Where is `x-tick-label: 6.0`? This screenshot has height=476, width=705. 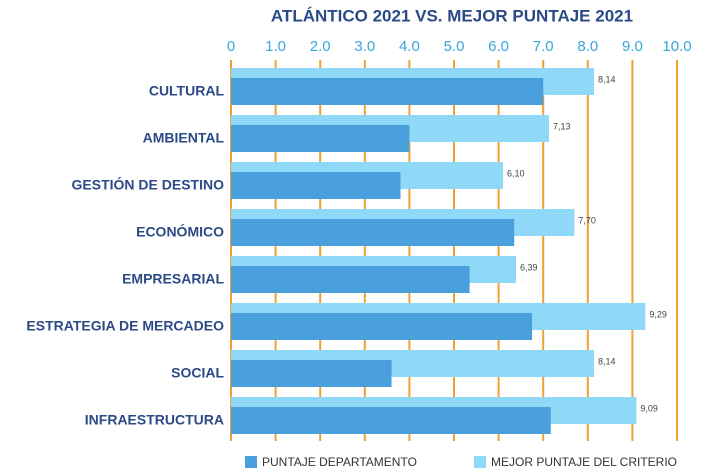 x-tick-label: 6.0 is located at coordinates (498, 46).